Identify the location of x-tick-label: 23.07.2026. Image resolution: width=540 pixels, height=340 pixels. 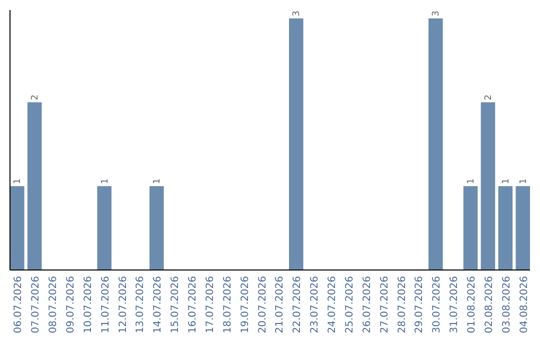
(315, 305).